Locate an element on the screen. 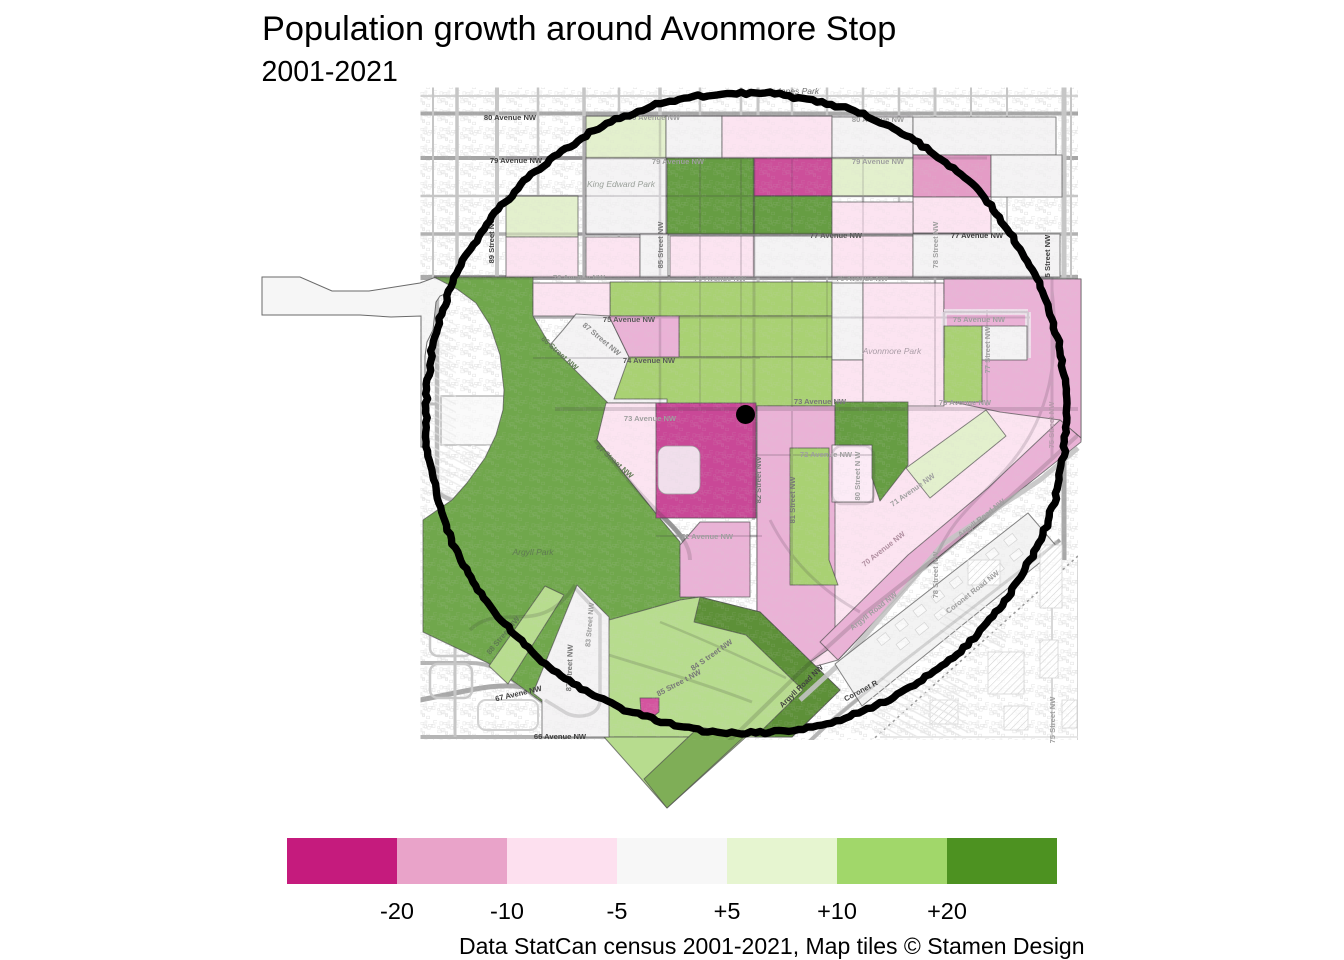 The height and width of the screenshot is (960, 1344). svg-text: 89 Street NW is located at coordinates (491, 240).